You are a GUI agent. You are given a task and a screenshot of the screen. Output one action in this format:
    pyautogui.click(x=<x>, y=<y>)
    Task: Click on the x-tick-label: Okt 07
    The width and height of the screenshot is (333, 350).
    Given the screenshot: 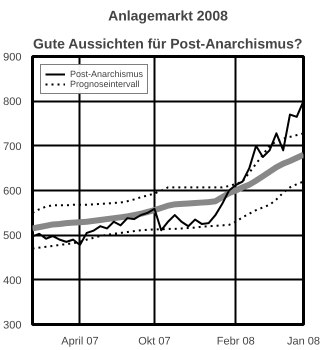 What is the action you would take?
    pyautogui.click(x=154, y=342)
    